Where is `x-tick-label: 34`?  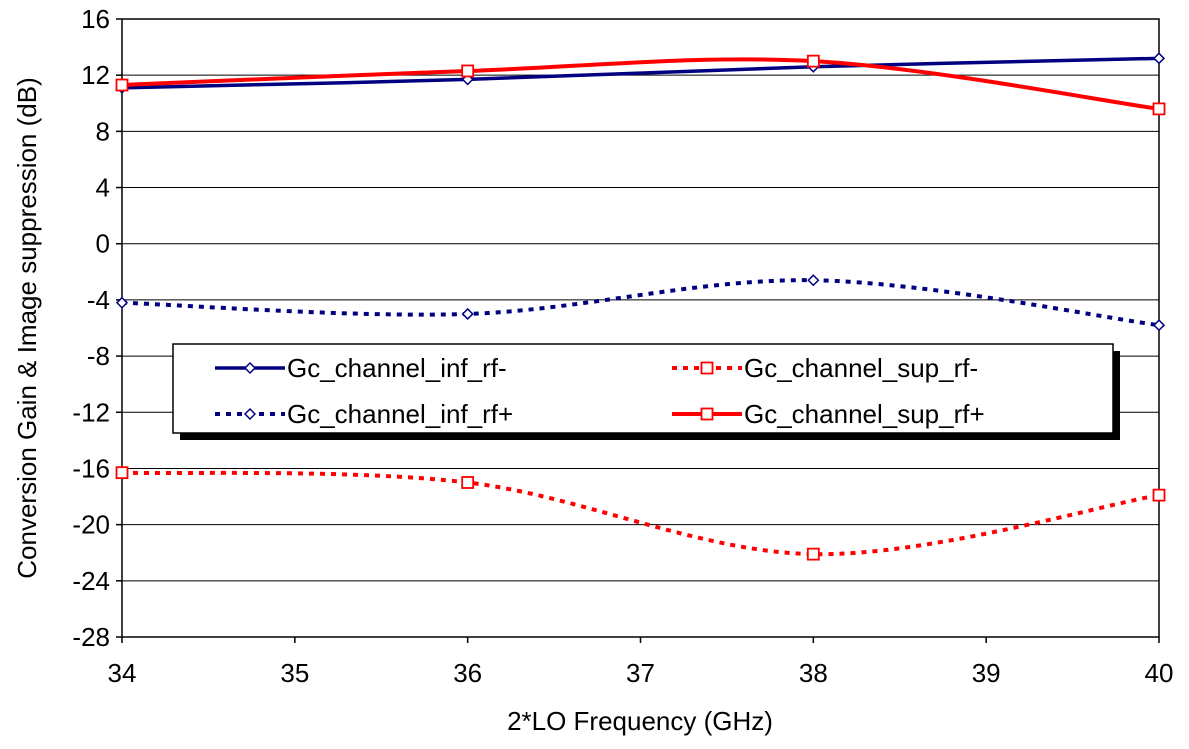
x-tick-label: 34 is located at coordinates (122, 673).